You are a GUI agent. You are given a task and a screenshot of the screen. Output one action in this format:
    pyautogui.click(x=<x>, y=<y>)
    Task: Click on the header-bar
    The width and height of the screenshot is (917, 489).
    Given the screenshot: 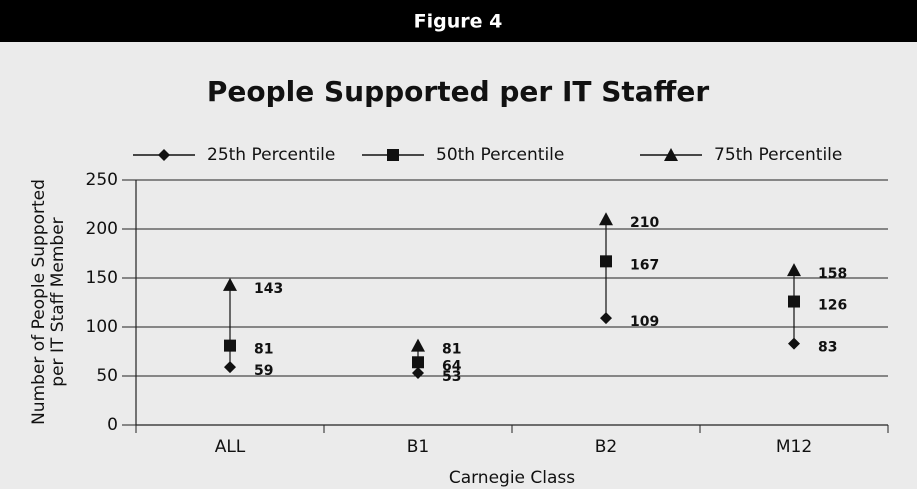 What is the action you would take?
    pyautogui.click(x=458, y=21)
    